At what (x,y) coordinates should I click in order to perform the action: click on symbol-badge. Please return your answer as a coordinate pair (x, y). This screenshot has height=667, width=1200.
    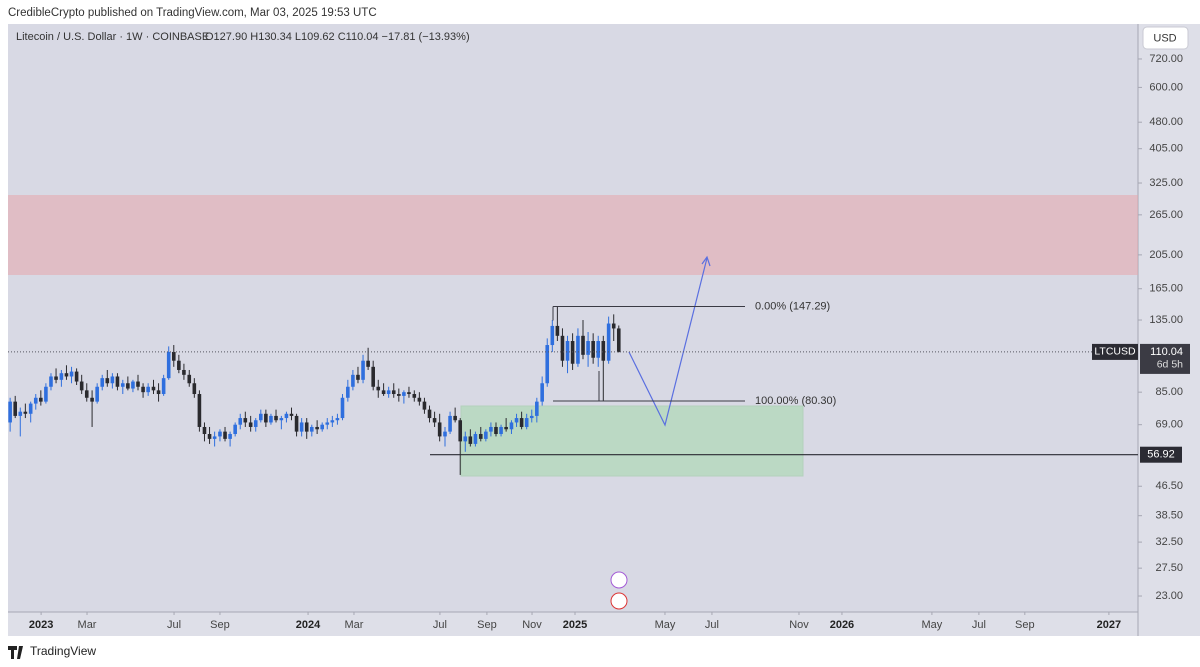
    Looking at the image, I should click on (1115, 351).